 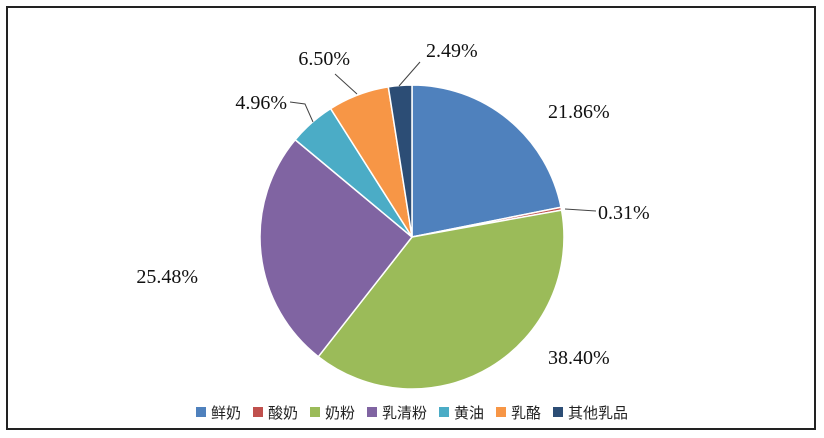 What do you see at coordinates (469, 412) in the screenshot?
I see `legend-label: 黄油` at bounding box center [469, 412].